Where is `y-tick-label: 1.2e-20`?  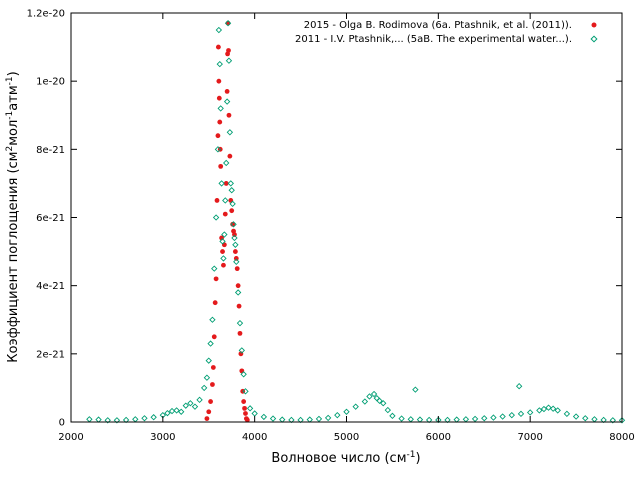
y-tick-label: 1.2e-20 is located at coordinates (46, 14).